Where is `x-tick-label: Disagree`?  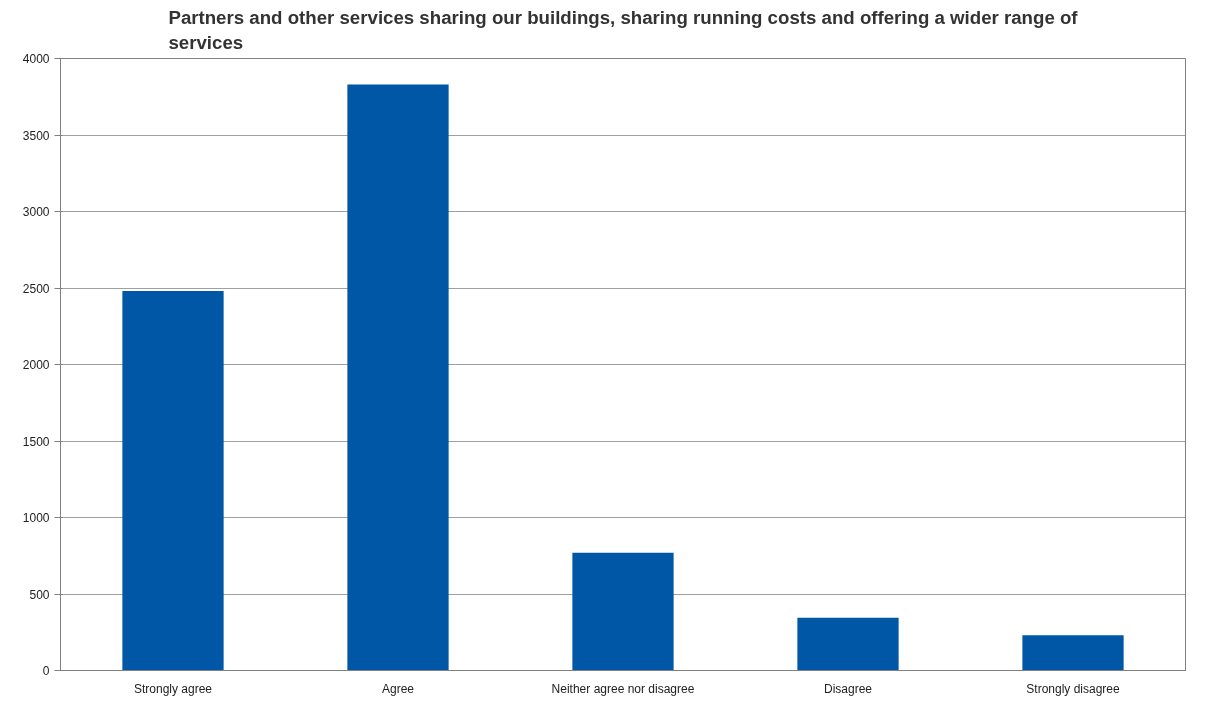
x-tick-label: Disagree is located at coordinates (848, 688).